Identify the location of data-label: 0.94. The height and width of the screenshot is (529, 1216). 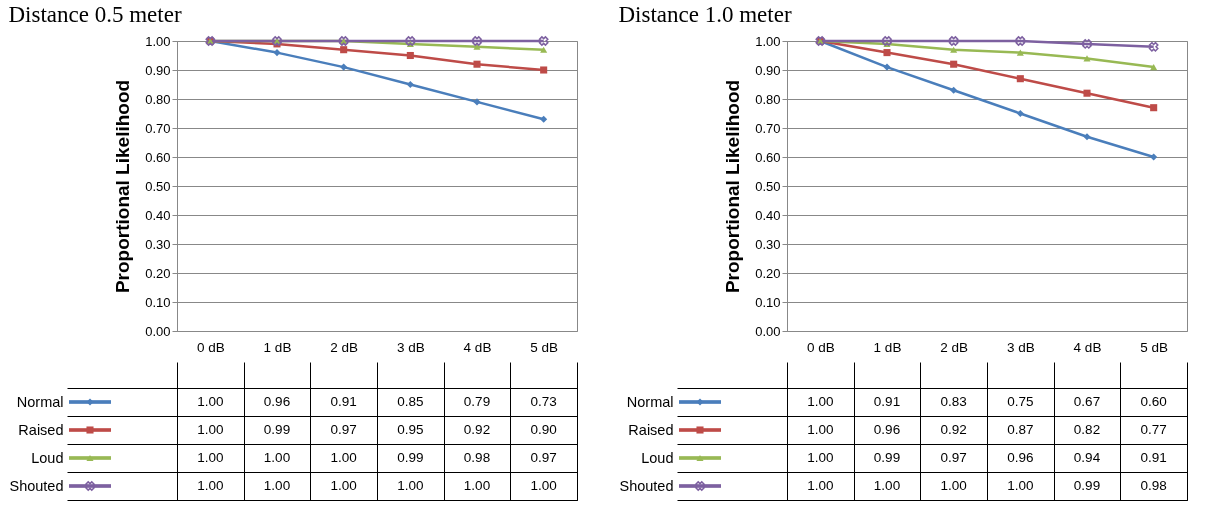
(1087, 457).